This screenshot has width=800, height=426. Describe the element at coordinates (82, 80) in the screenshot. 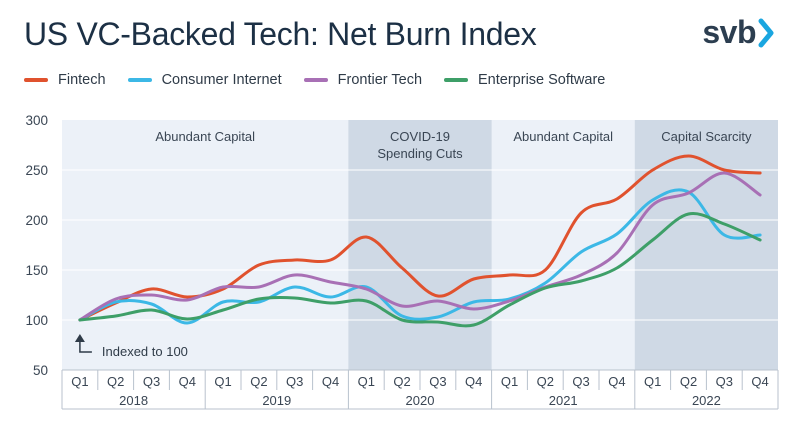

I see `legend-label-fintech: Fintech` at that location.